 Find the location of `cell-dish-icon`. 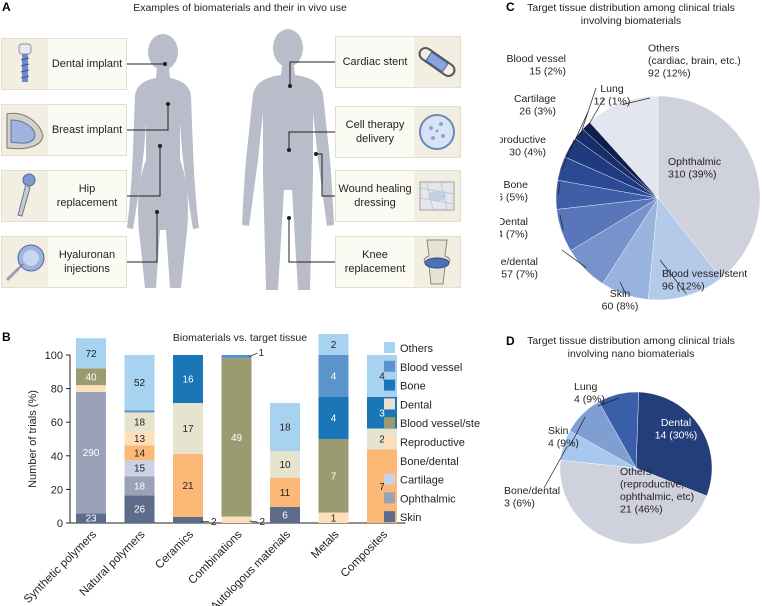

cell-dish-icon is located at coordinates (437, 132).